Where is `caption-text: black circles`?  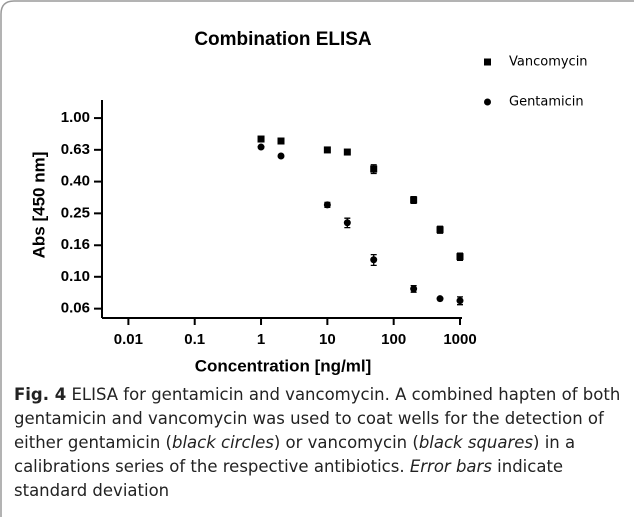 caption-text: black circles is located at coordinates (222, 442).